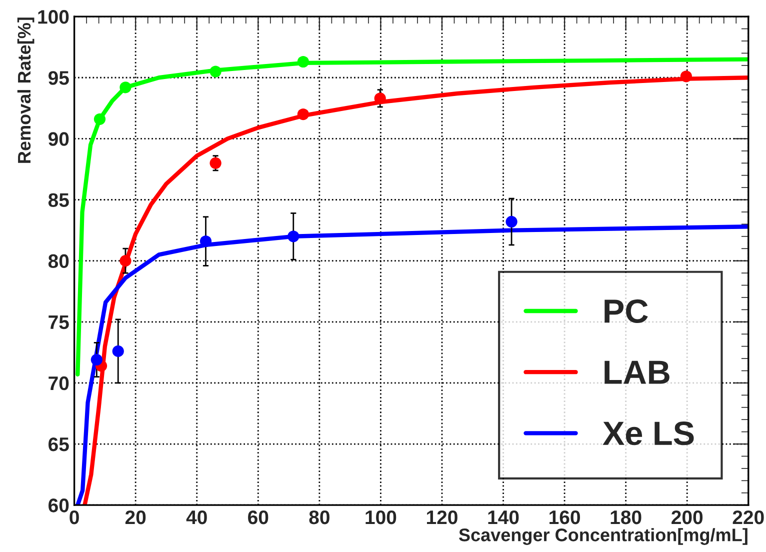  What do you see at coordinates (58, 78) in the screenshot?
I see `y-tick-label: 95` at bounding box center [58, 78].